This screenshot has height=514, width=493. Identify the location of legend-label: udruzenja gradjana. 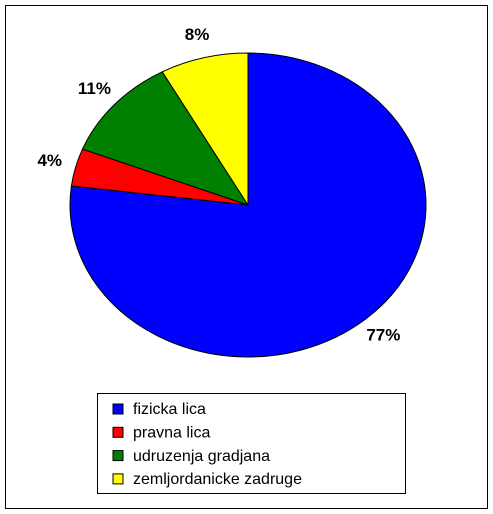
(201, 456).